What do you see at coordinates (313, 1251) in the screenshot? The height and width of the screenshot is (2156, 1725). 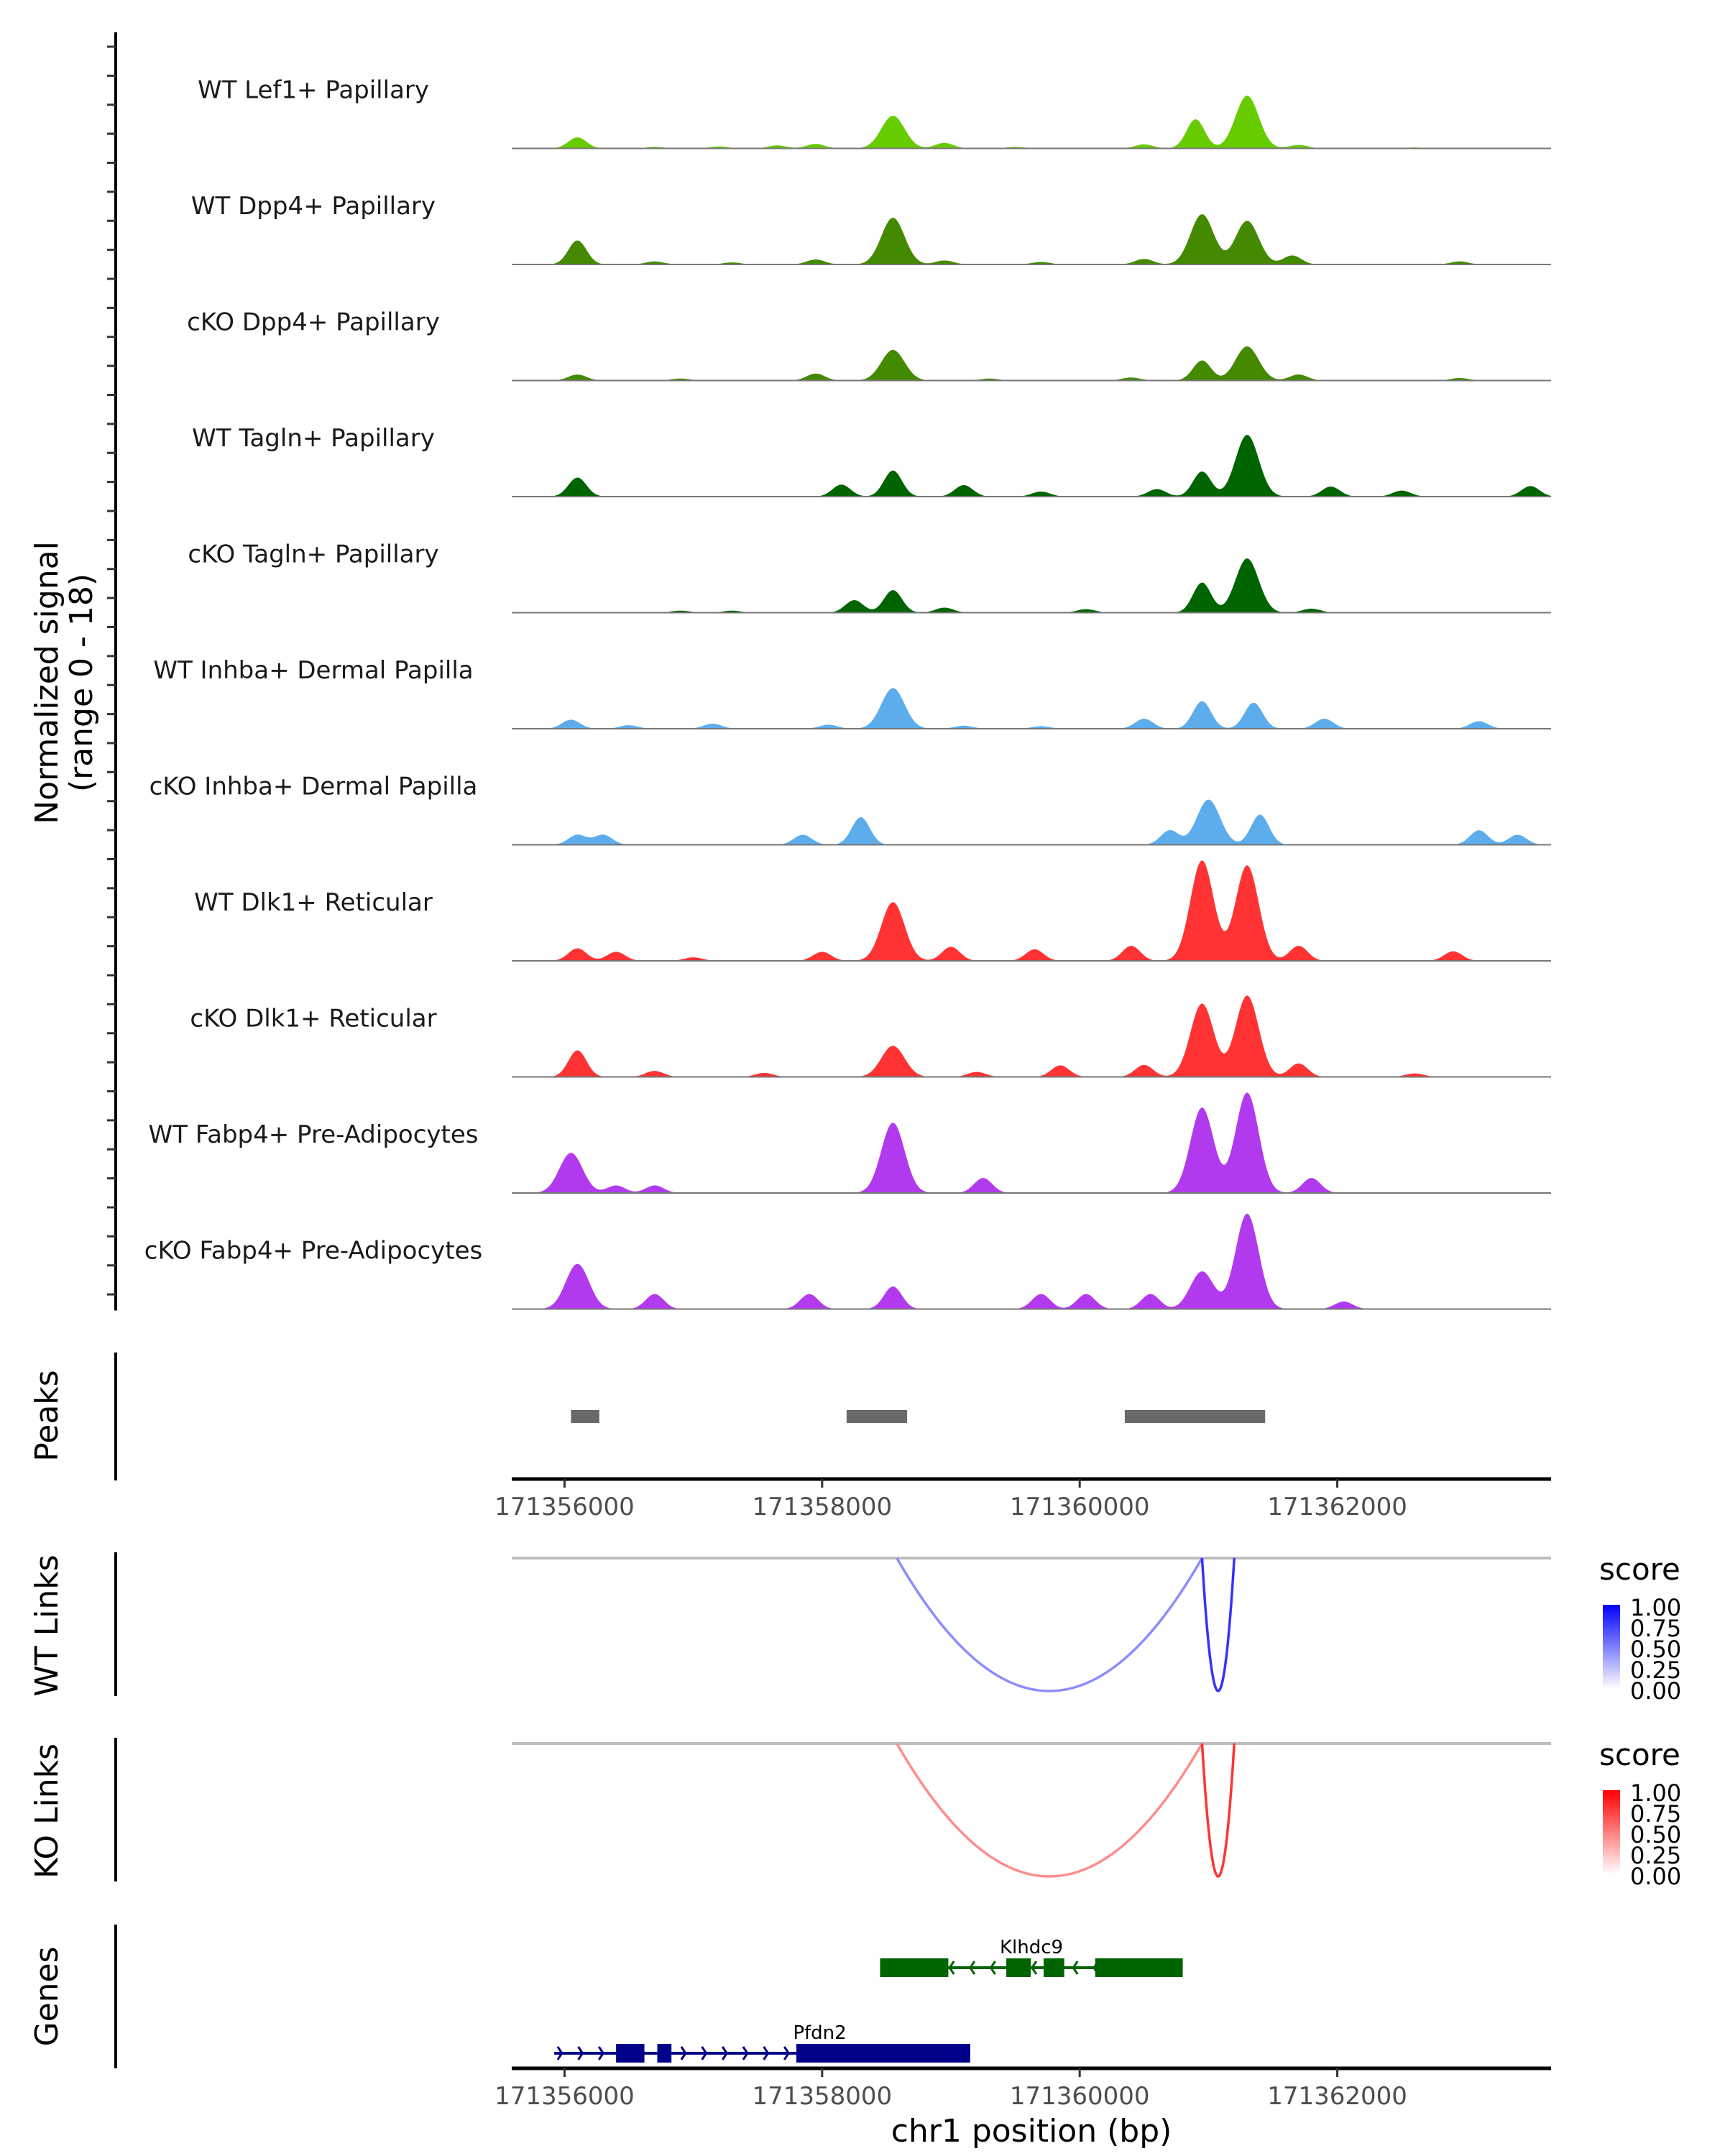 I see `track-label: cKO Fabp4+ Pre-Adipocytes` at bounding box center [313, 1251].